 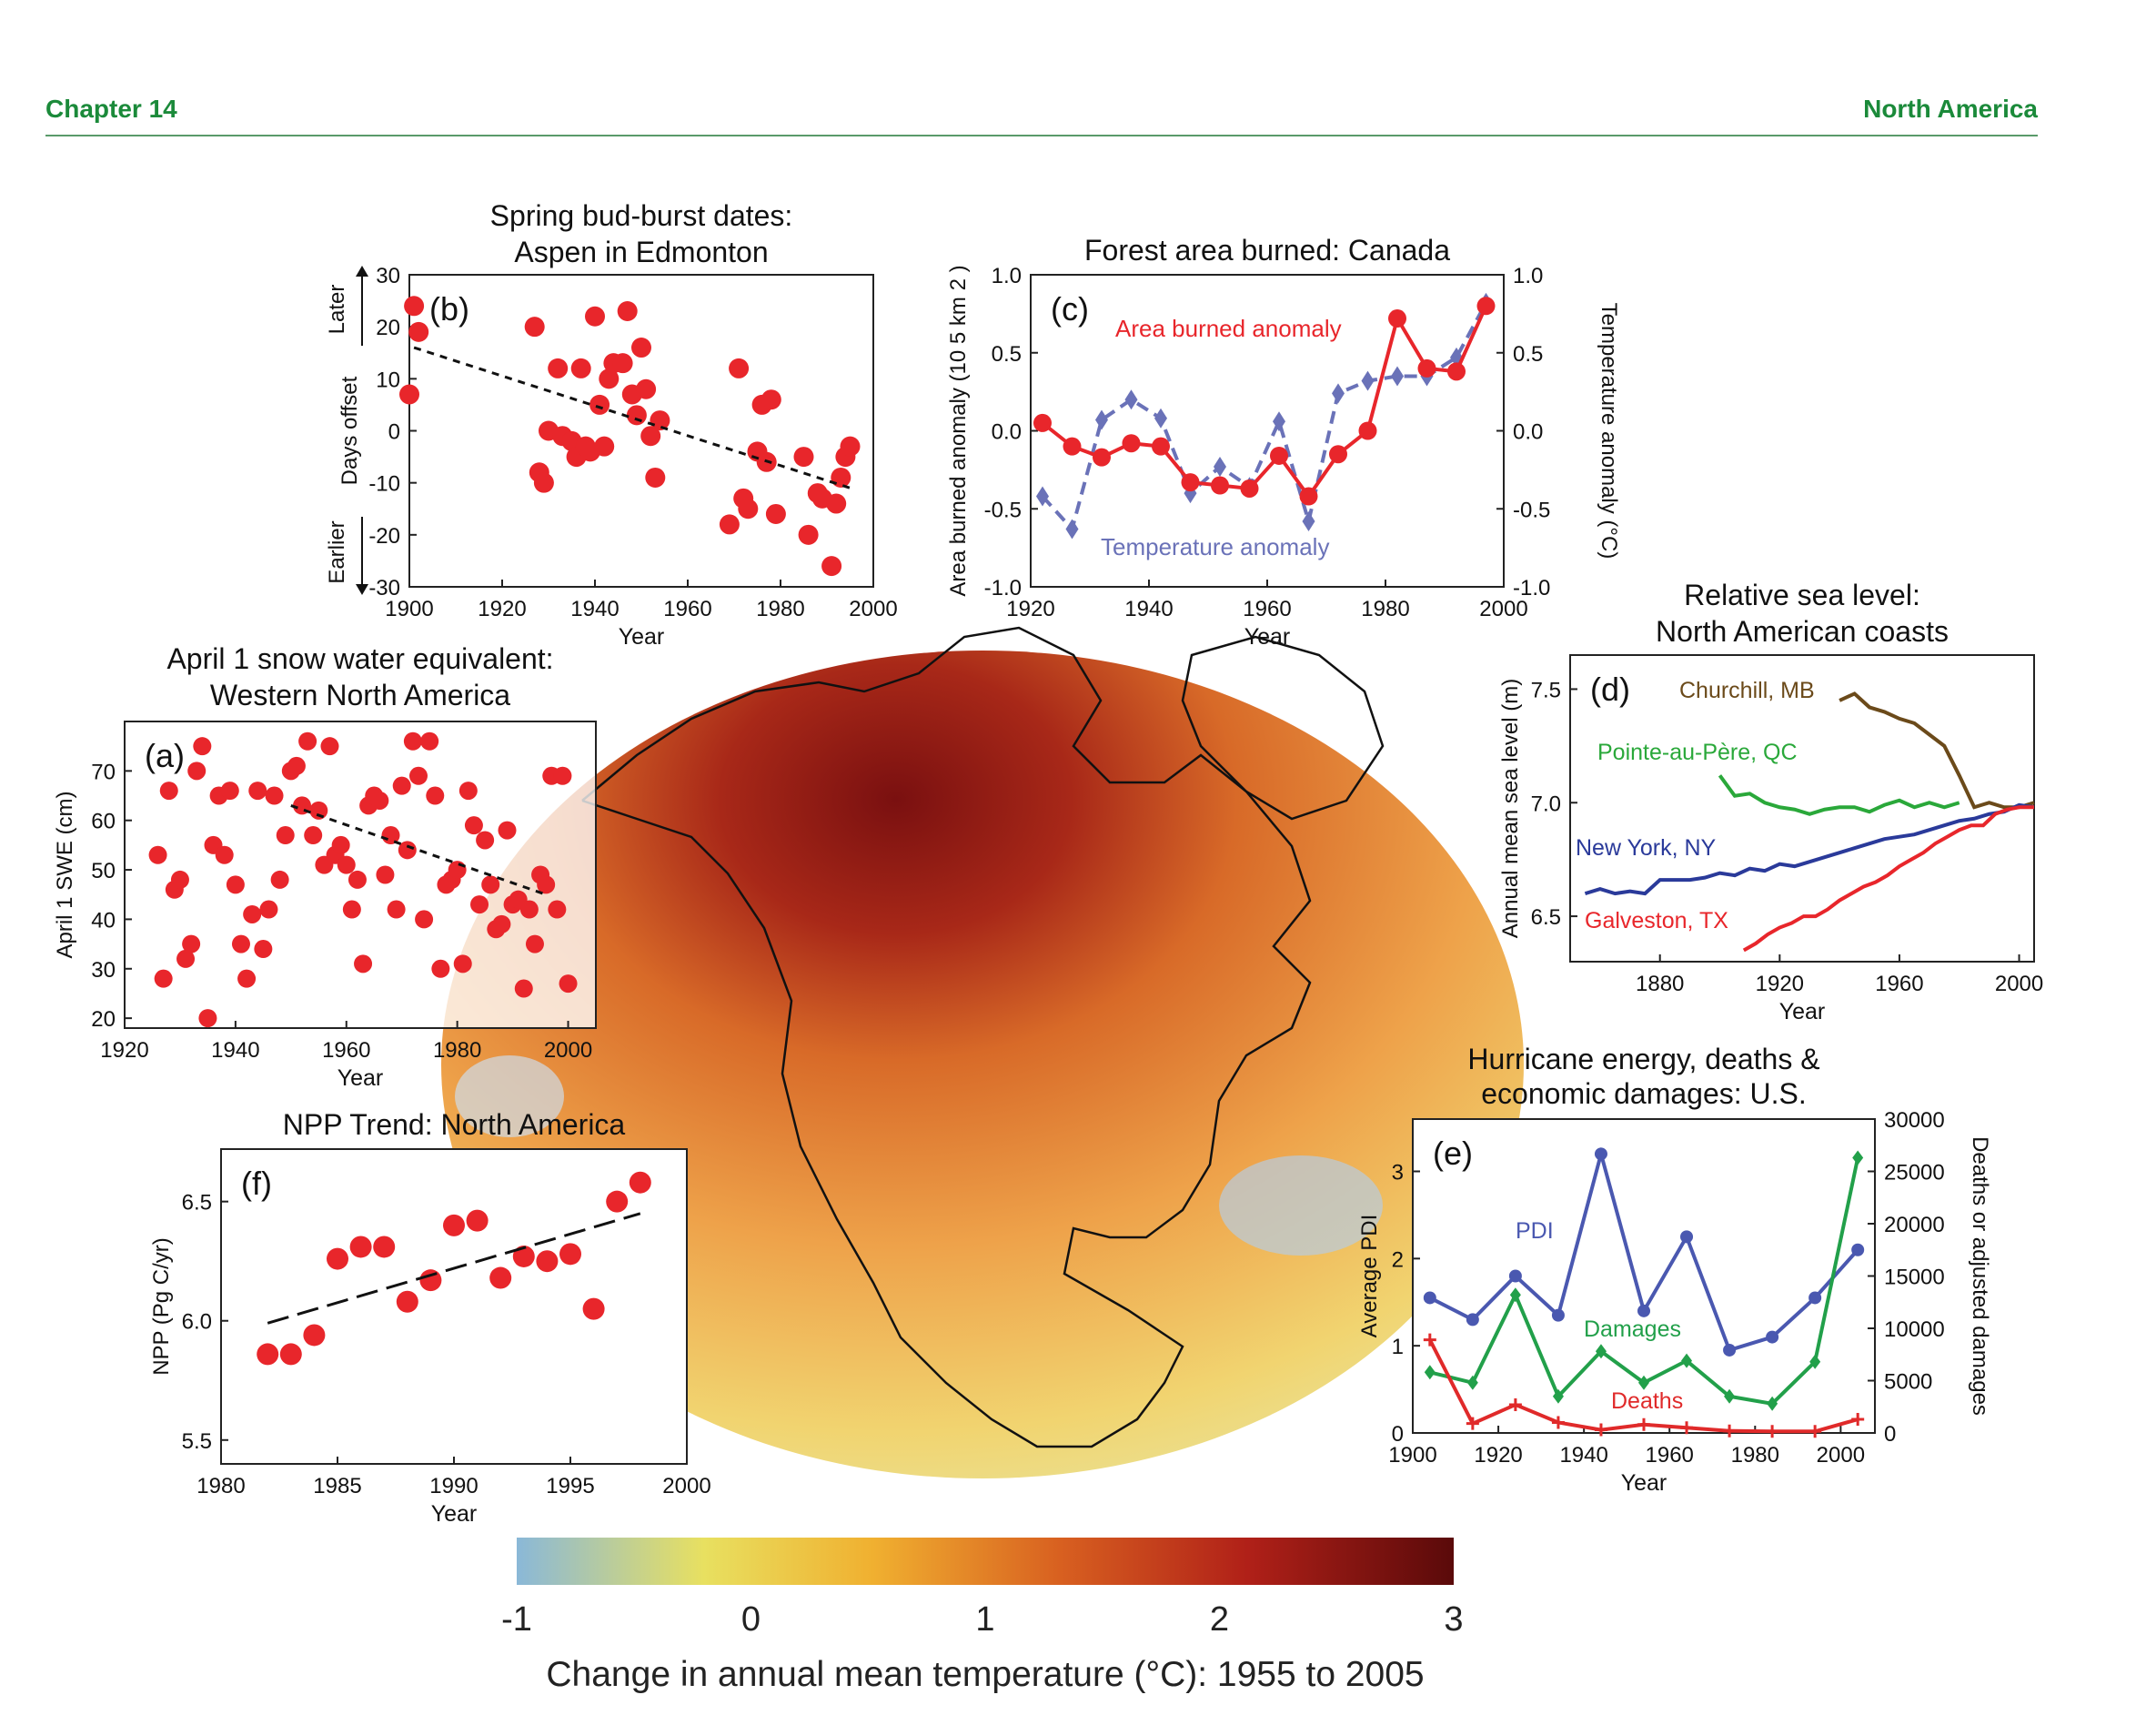 What do you see at coordinates (1453, 1153) in the screenshot?
I see `panel-label-e: (e)` at bounding box center [1453, 1153].